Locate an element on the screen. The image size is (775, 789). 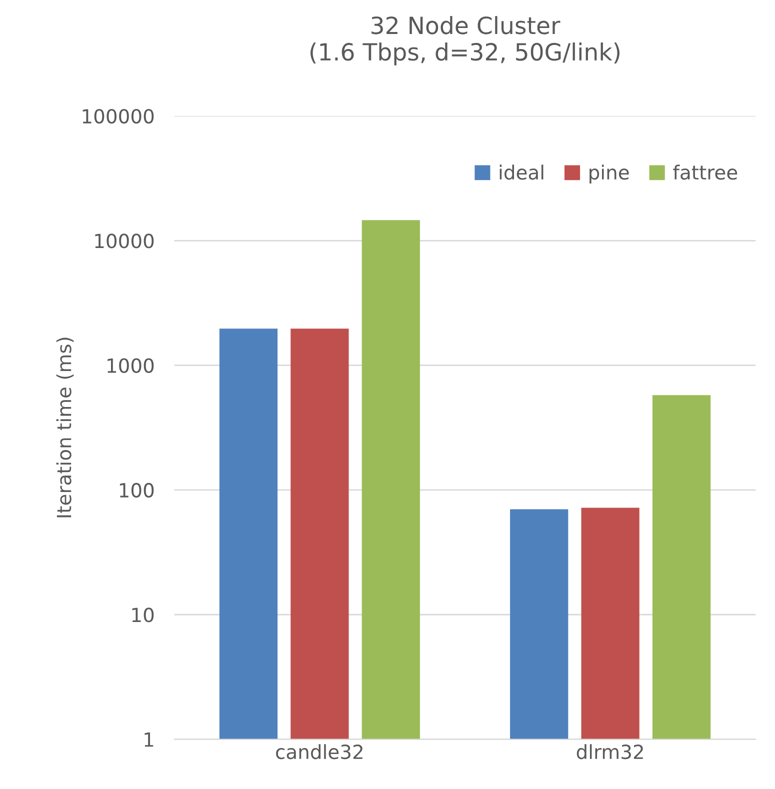
y-tick-label: 1000 is located at coordinates (131, 365).